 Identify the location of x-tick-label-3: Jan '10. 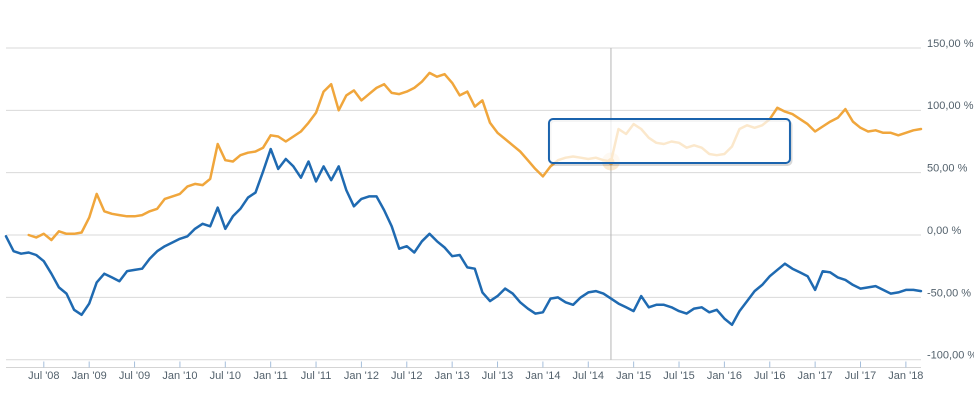
(179, 376).